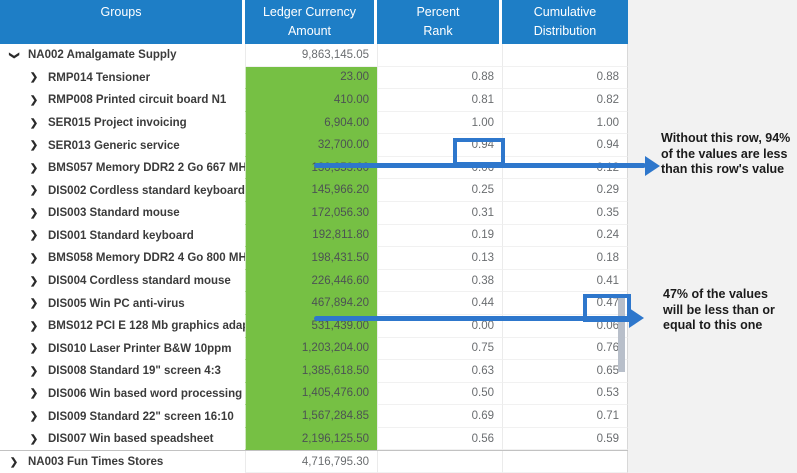 Image resolution: width=797 pixels, height=473 pixels. Describe the element at coordinates (565, 123) in the screenshot. I see `cumulative-cell: 1.00` at that location.